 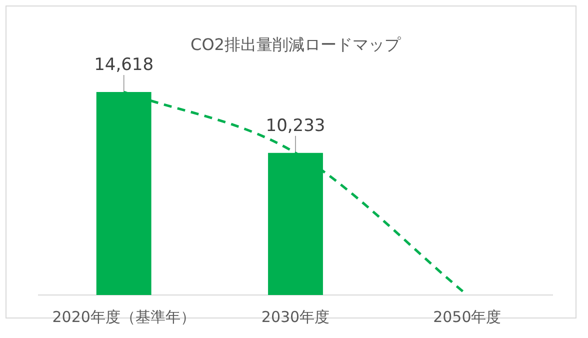 I want to click on x-tick-label: 2020年度（基準年）, so click(x=124, y=317).